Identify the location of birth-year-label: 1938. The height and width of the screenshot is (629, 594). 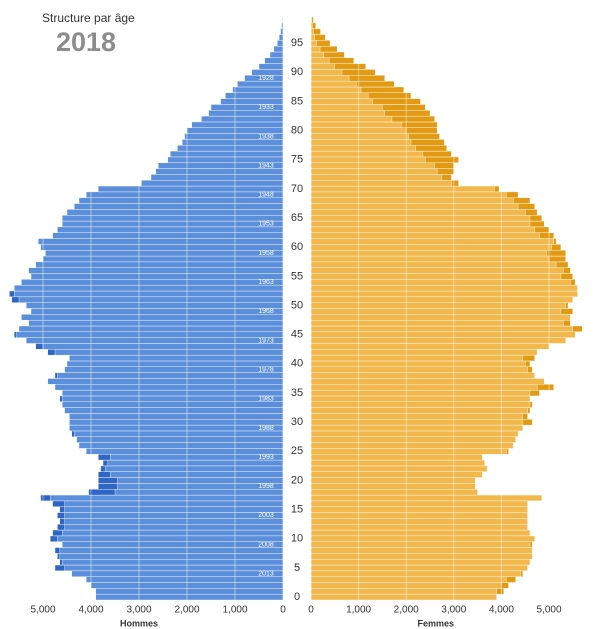
(266, 136).